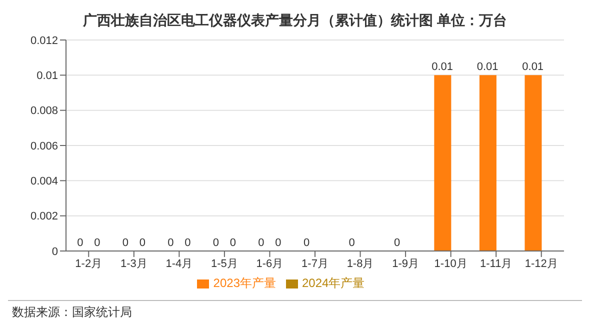  What do you see at coordinates (72, 312) in the screenshot?
I see `source-note: 数据来源：国家统计局` at bounding box center [72, 312].